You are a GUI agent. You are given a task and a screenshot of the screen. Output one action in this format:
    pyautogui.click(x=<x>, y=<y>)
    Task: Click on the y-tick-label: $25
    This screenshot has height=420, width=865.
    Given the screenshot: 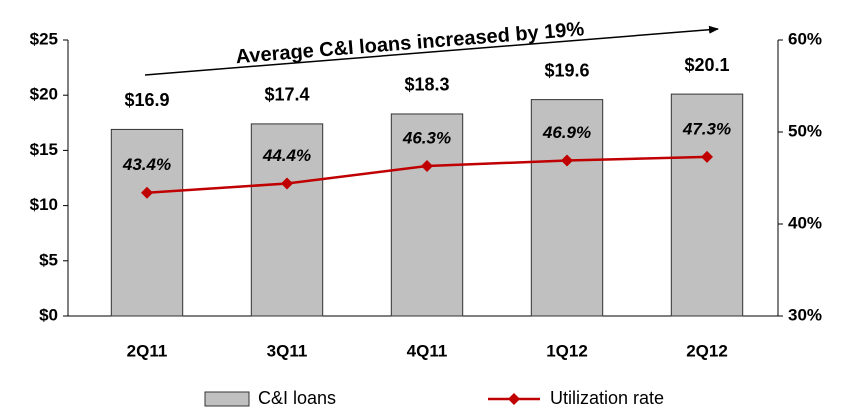 What is the action you would take?
    pyautogui.click(x=44, y=38)
    